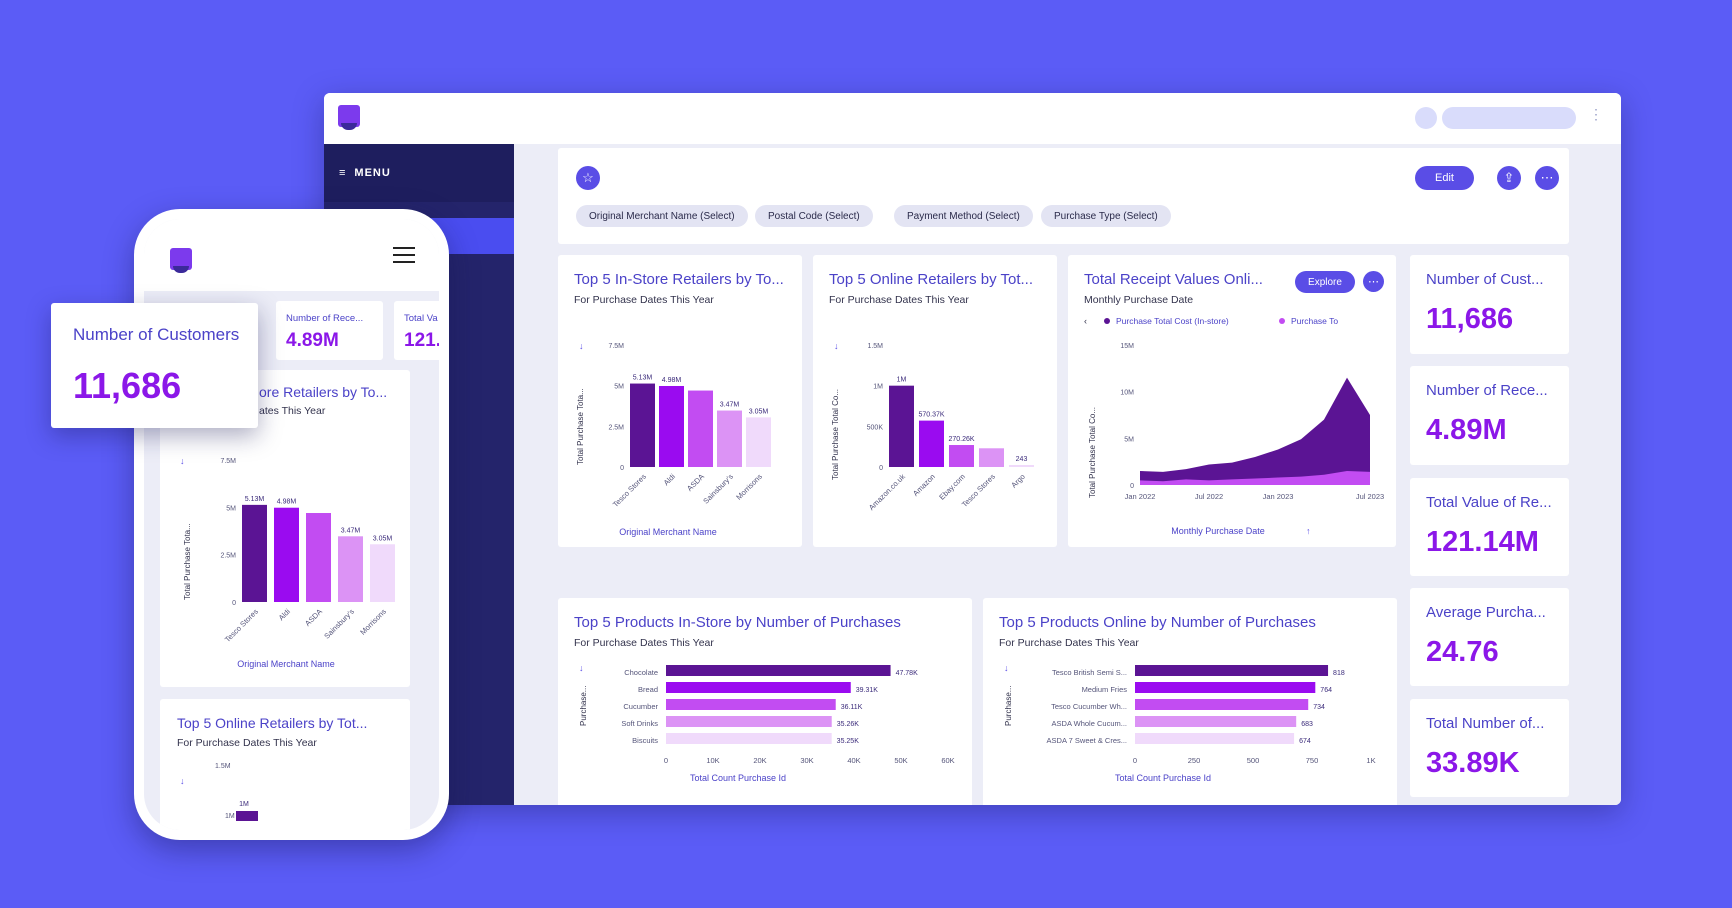 This screenshot has width=1732, height=908. I want to click on y-category-label: Biscuits, so click(645, 740).